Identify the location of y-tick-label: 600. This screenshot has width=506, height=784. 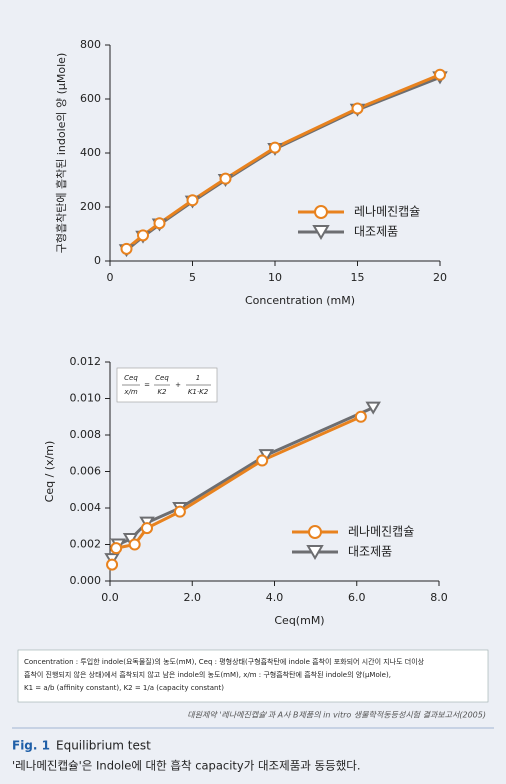
(90, 98).